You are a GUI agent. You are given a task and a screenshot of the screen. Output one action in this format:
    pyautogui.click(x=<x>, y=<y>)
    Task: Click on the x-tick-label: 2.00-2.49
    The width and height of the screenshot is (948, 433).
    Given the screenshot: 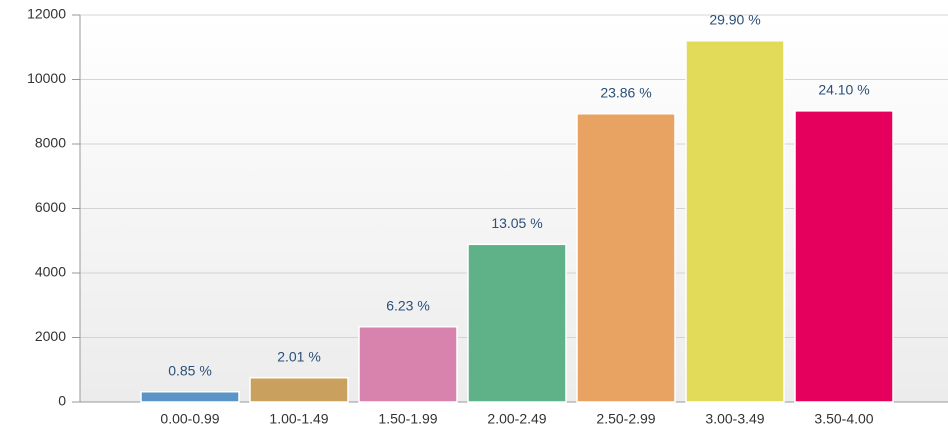 What is the action you would take?
    pyautogui.click(x=516, y=419)
    